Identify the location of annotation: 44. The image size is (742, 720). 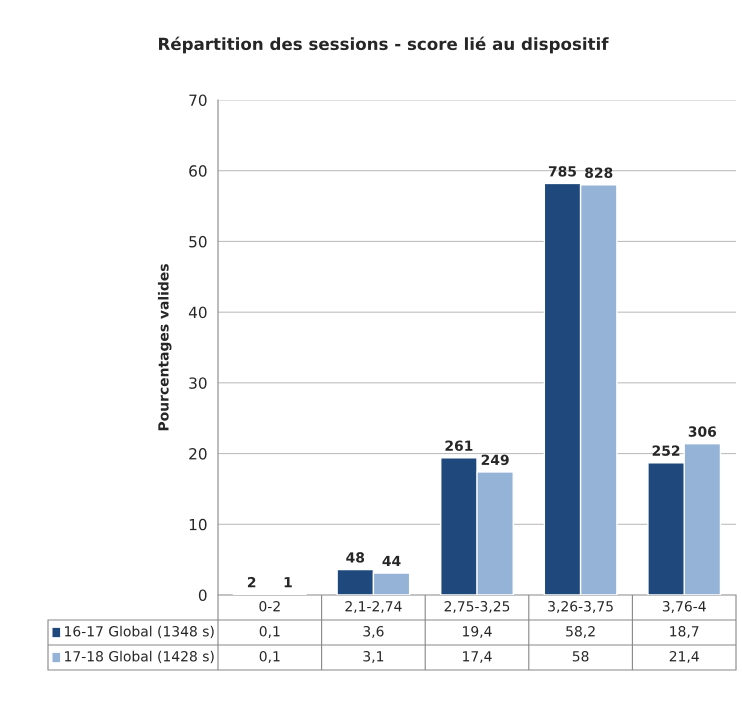
(391, 561).